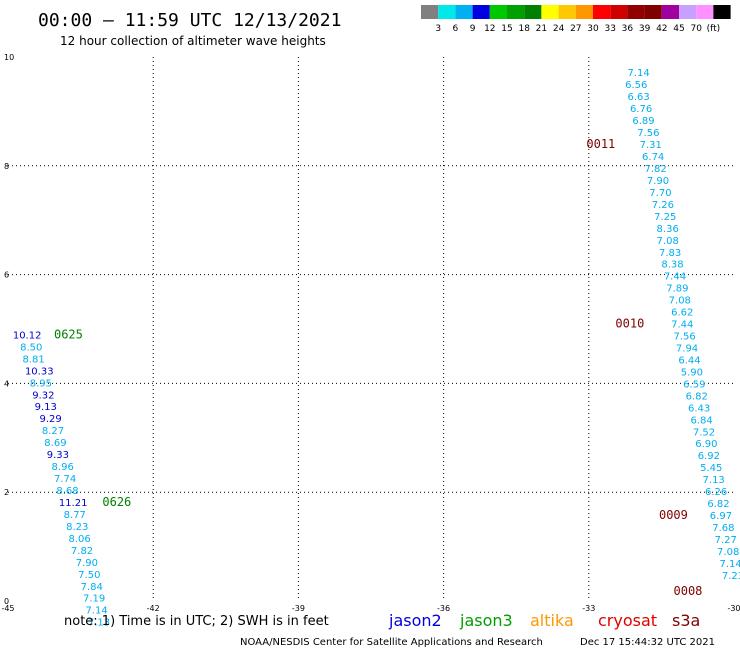 Image resolution: width=740 pixels, height=650 pixels. I want to click on wave-height-label: 6.76, so click(641, 109).